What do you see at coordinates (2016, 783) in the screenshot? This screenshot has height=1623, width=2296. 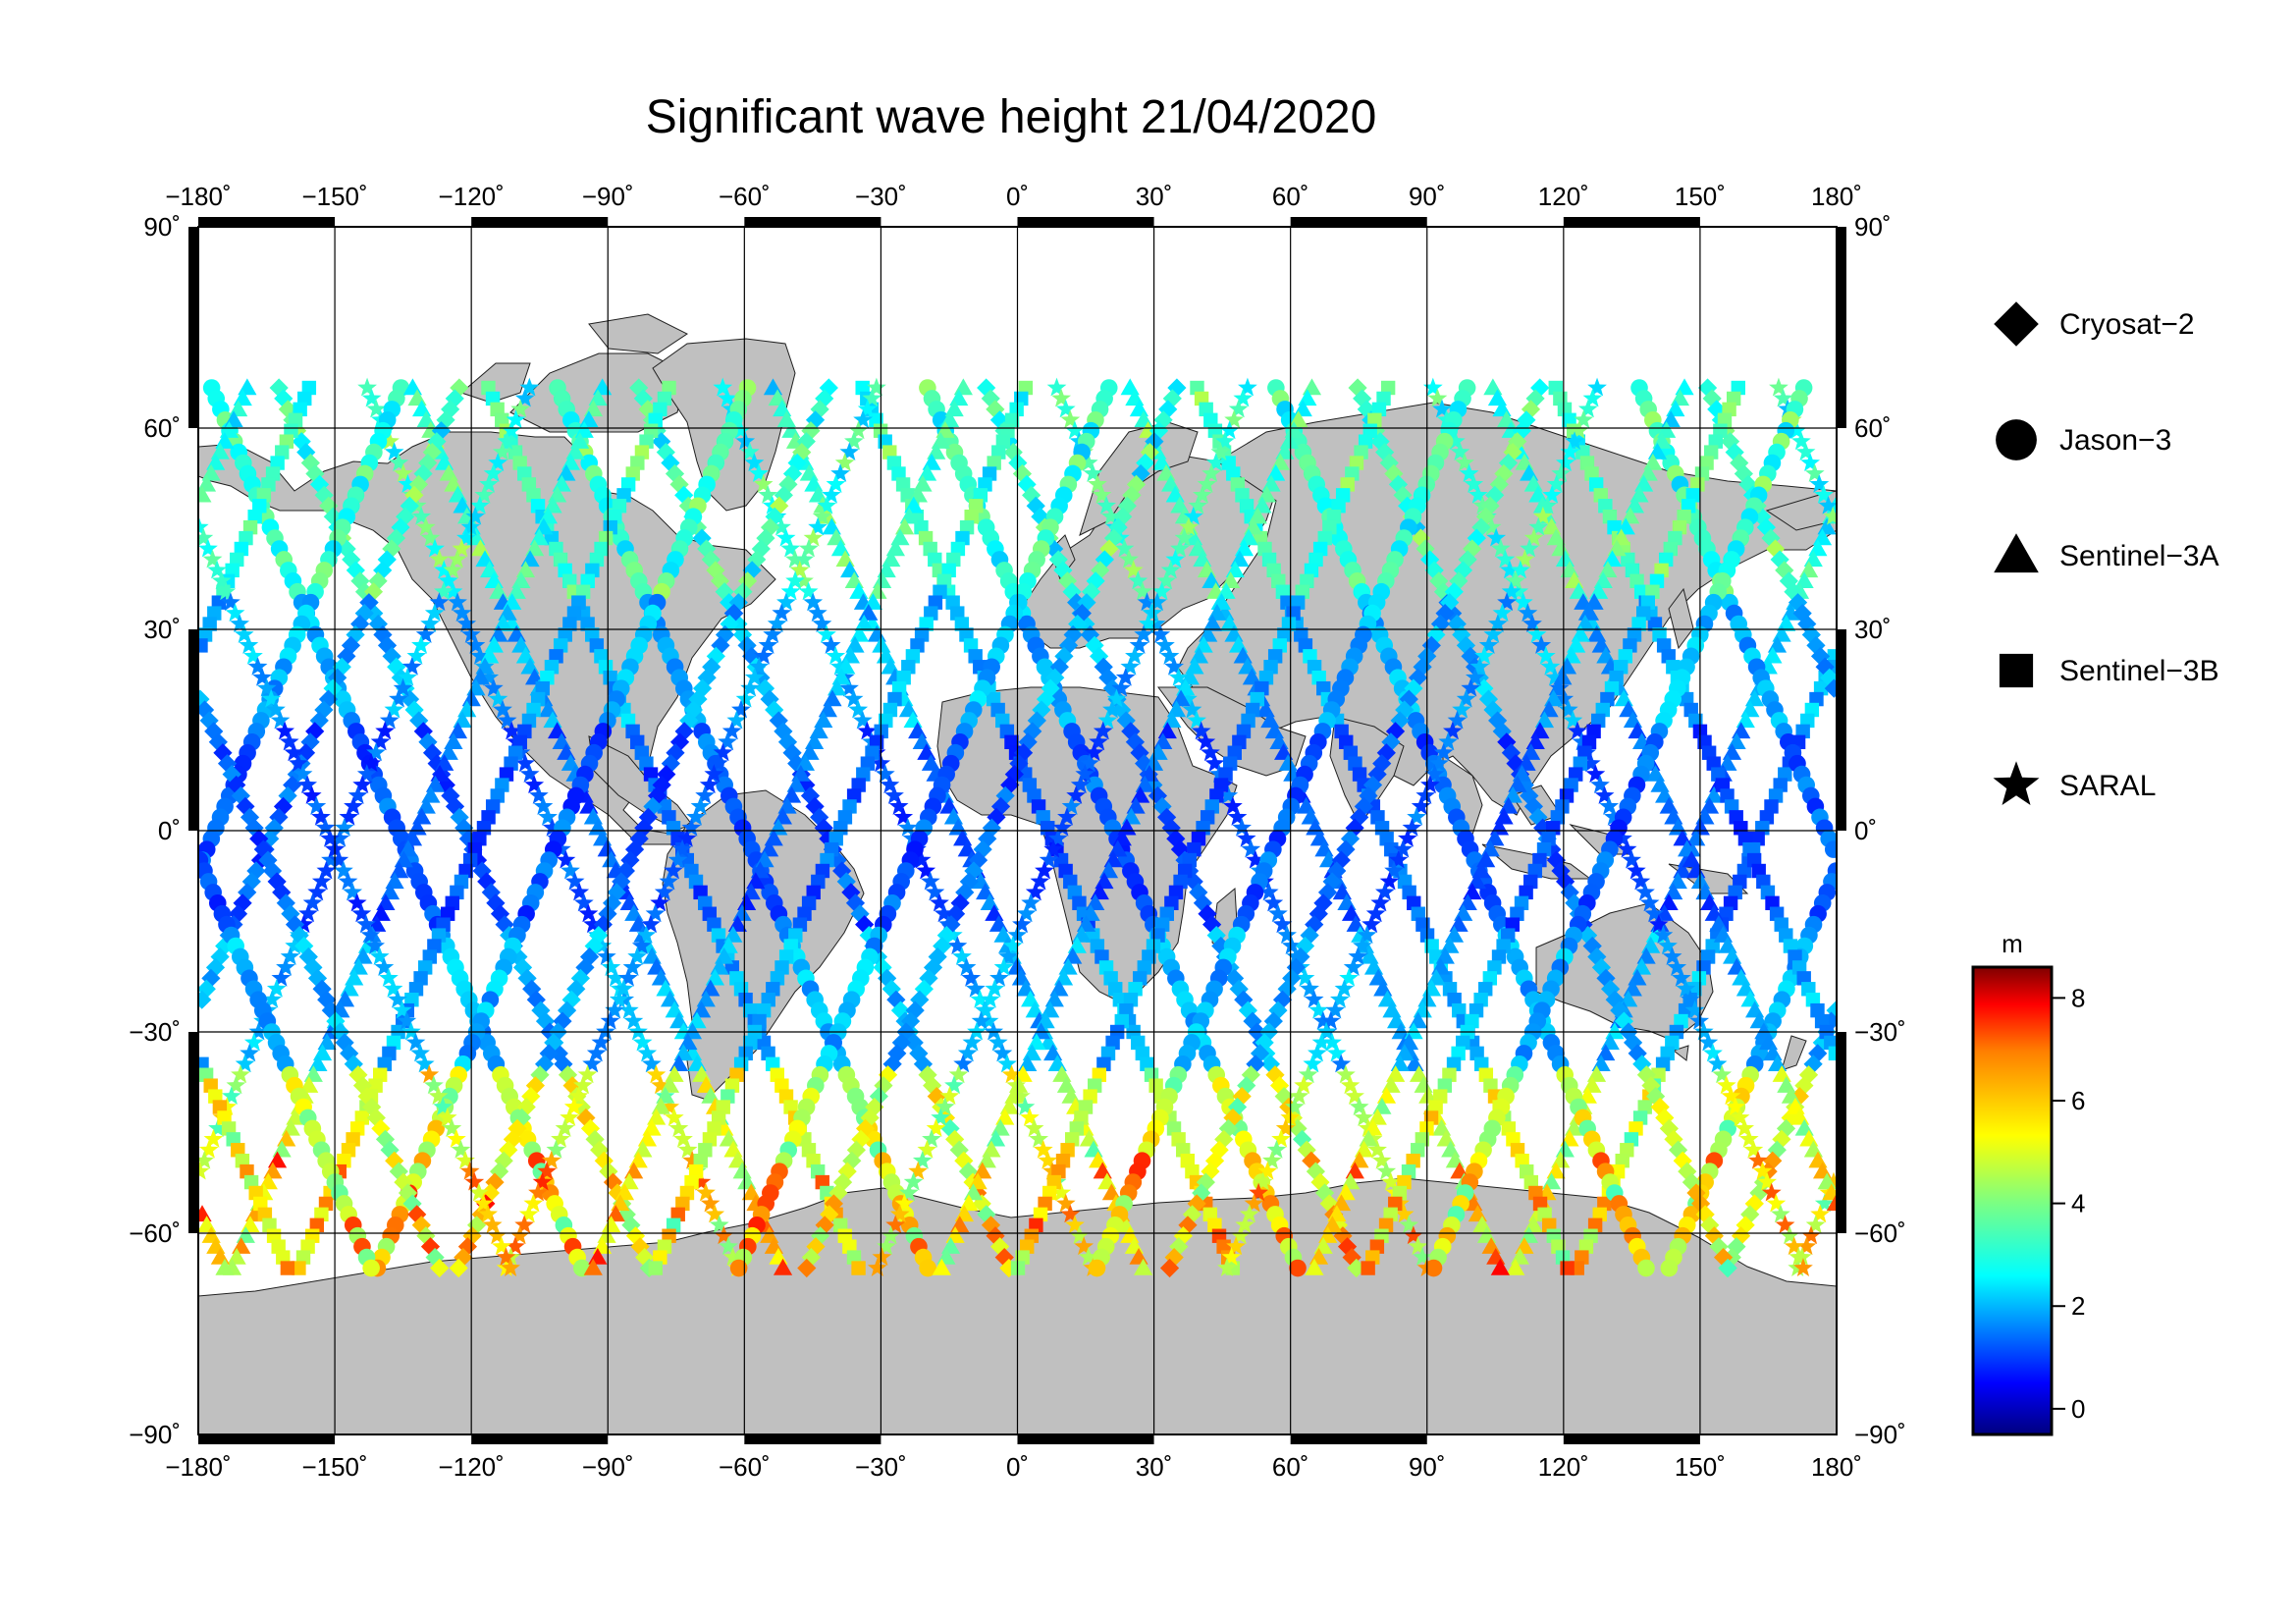 I see `legend-star-icon` at bounding box center [2016, 783].